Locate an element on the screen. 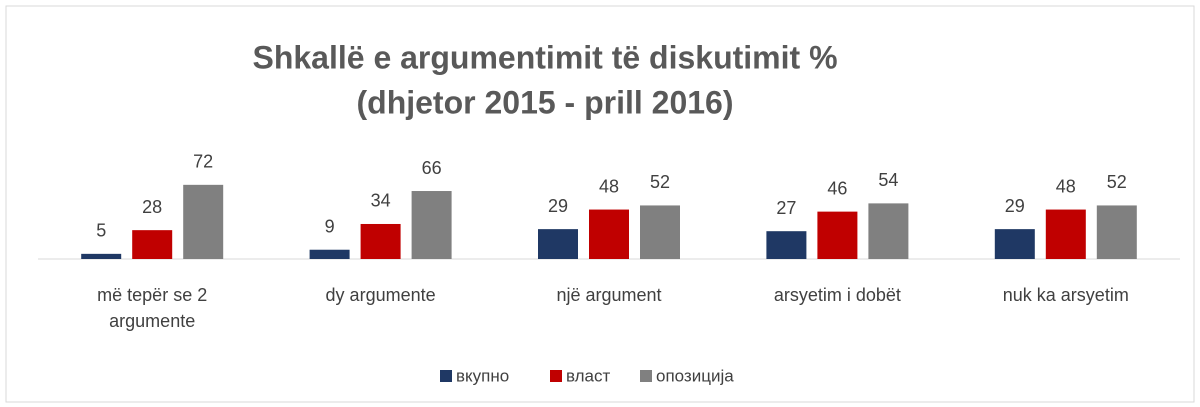  data-label: 72 is located at coordinates (203, 162).